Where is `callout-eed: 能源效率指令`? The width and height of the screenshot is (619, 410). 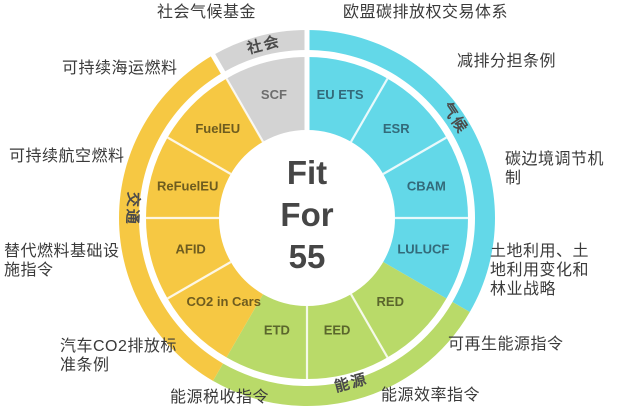 callout-eed: 能源效率指令 is located at coordinates (431, 395).